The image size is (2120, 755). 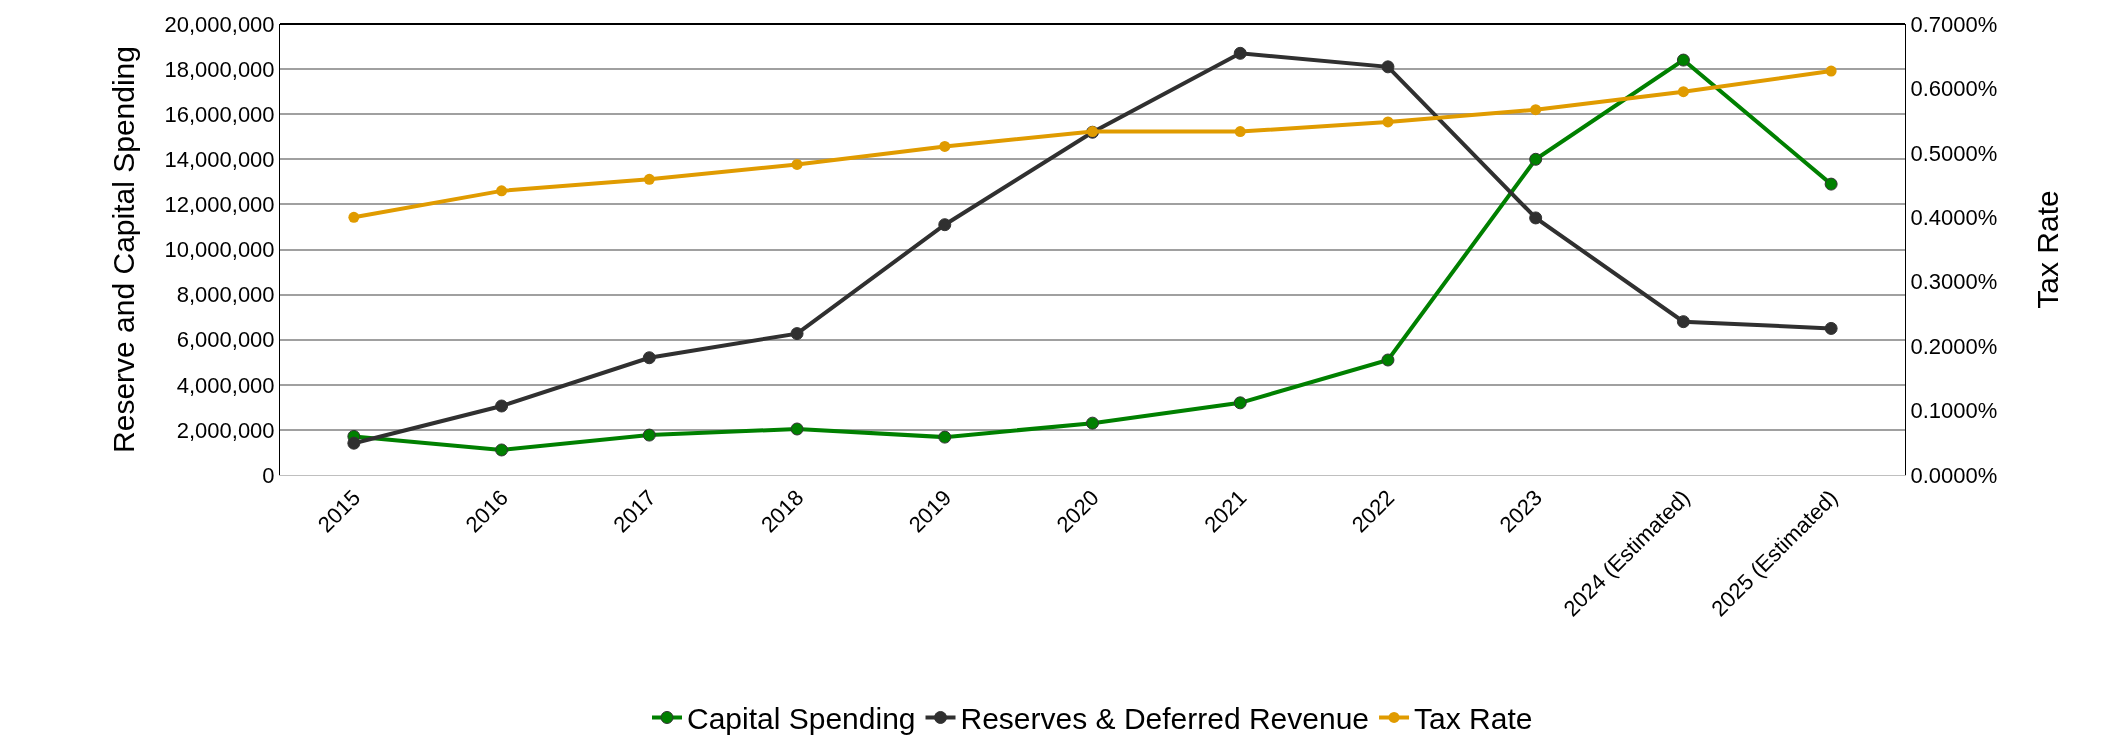 I want to click on y-axis-title: Reserve and Capital Spending, so click(x=124, y=249).